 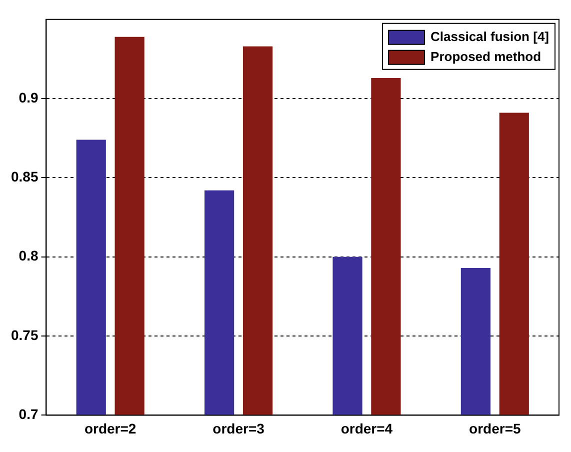 What do you see at coordinates (486, 56) in the screenshot?
I see `legend-label: Proposed method` at bounding box center [486, 56].